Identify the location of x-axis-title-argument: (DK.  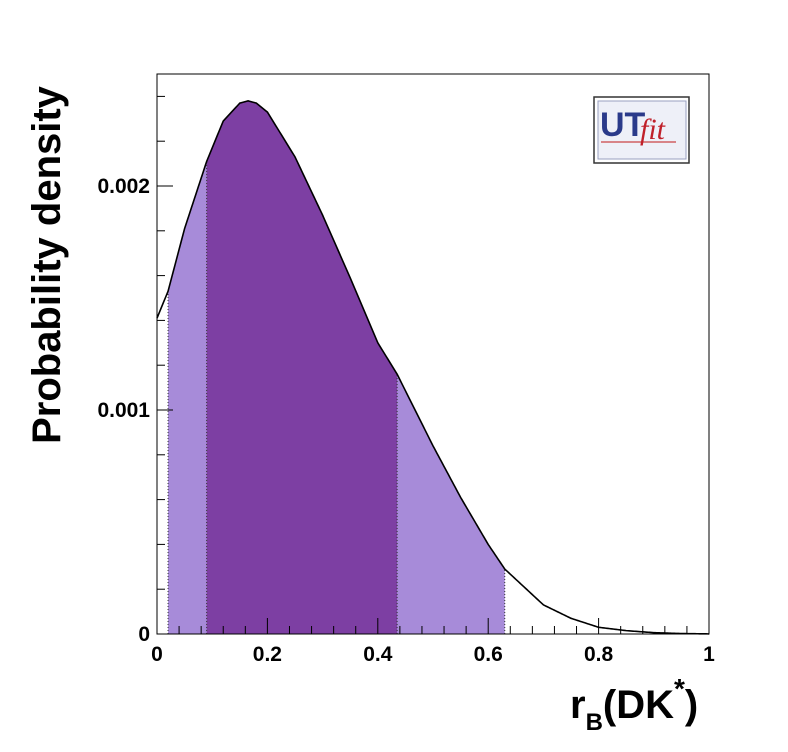
(638, 705).